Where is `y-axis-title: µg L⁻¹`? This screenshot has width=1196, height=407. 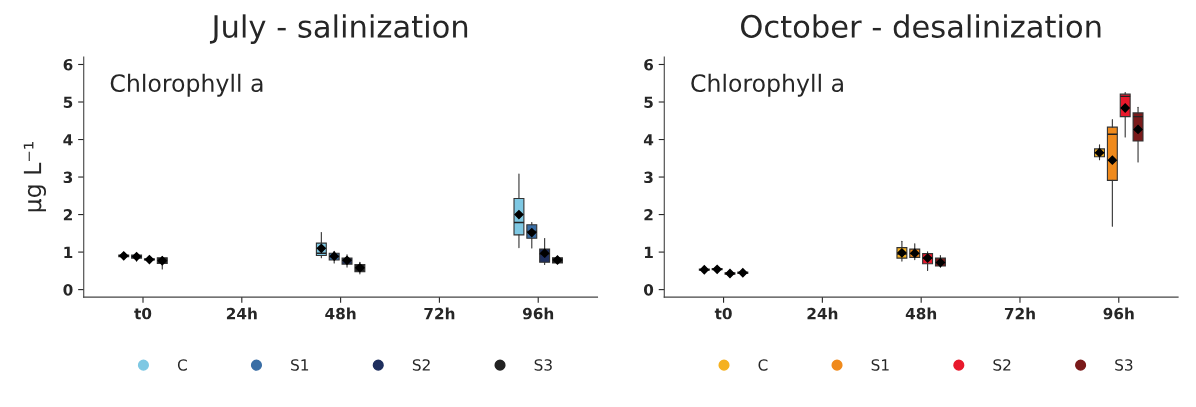 y-axis-title: µg L⁻¹ is located at coordinates (35, 177).